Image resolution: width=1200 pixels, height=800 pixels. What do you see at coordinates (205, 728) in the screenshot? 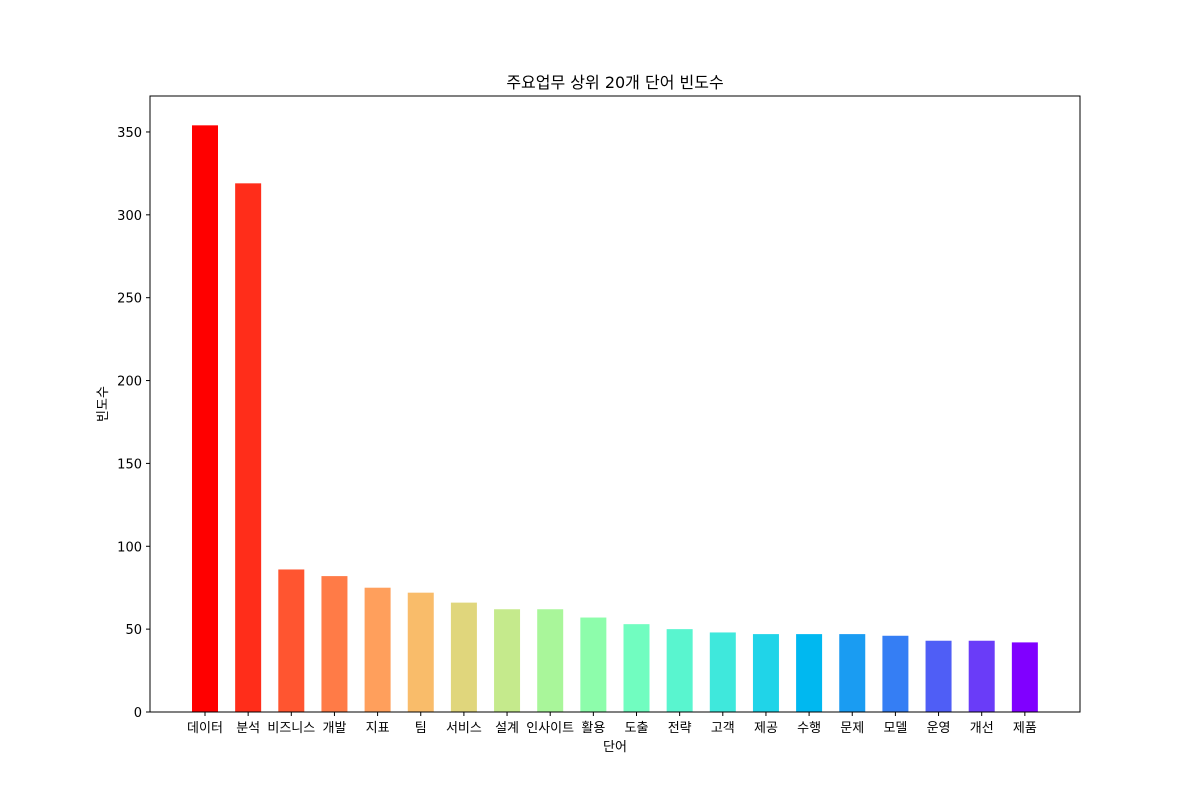
I see `x-tick-label: 데이터` at bounding box center [205, 728].